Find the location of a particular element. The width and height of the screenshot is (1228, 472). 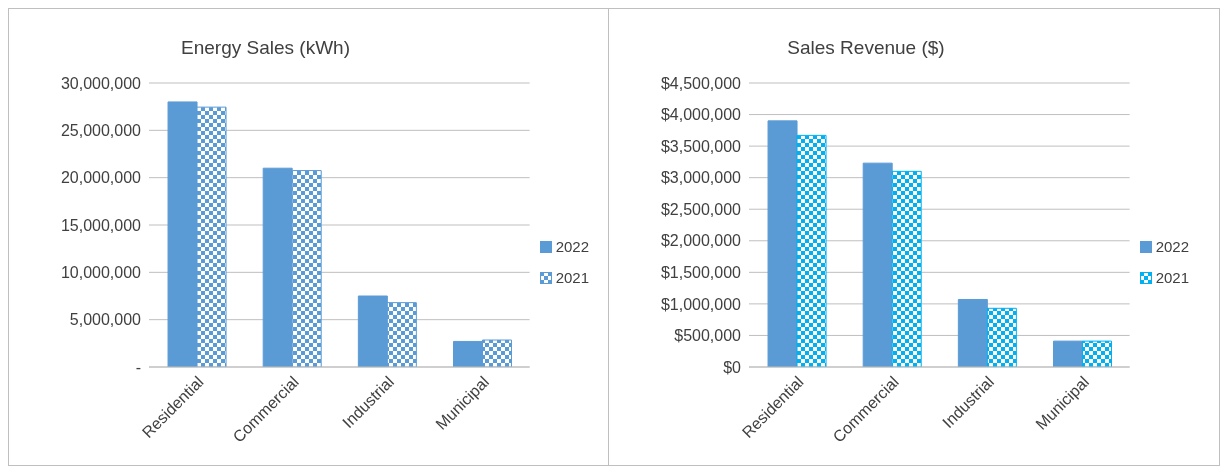

y-tick-label: $1,500,000 is located at coordinates (701, 273).